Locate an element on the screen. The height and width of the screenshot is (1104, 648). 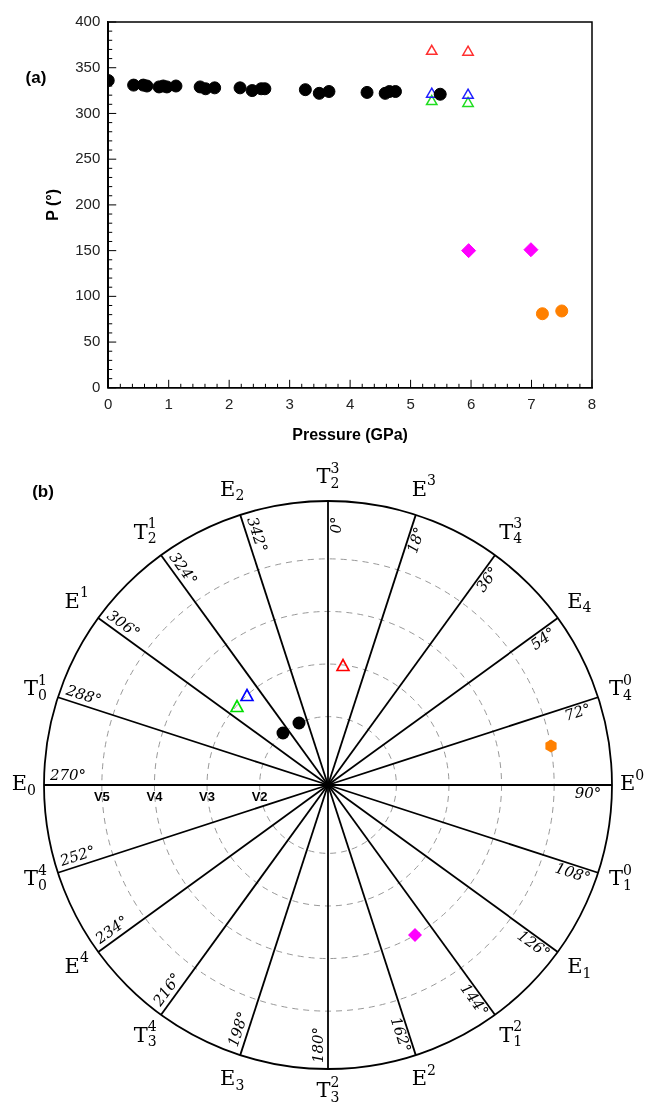
y-tick-label: 350 is located at coordinates (88, 66).